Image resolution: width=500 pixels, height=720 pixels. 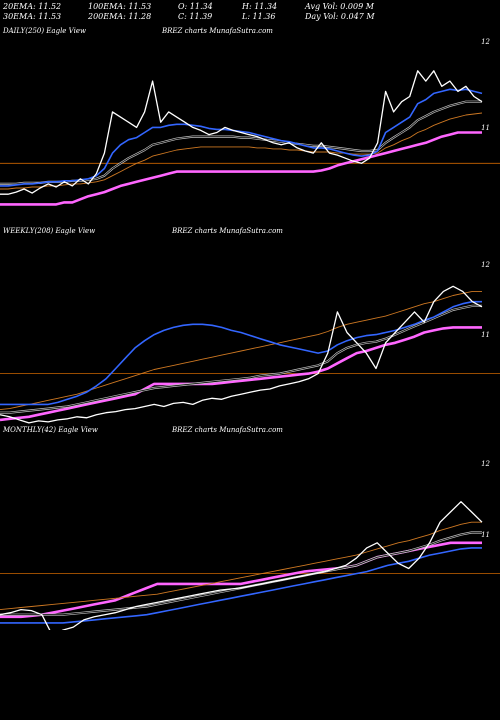 I want to click on weekly-tick-11: 11, so click(x=485, y=335).